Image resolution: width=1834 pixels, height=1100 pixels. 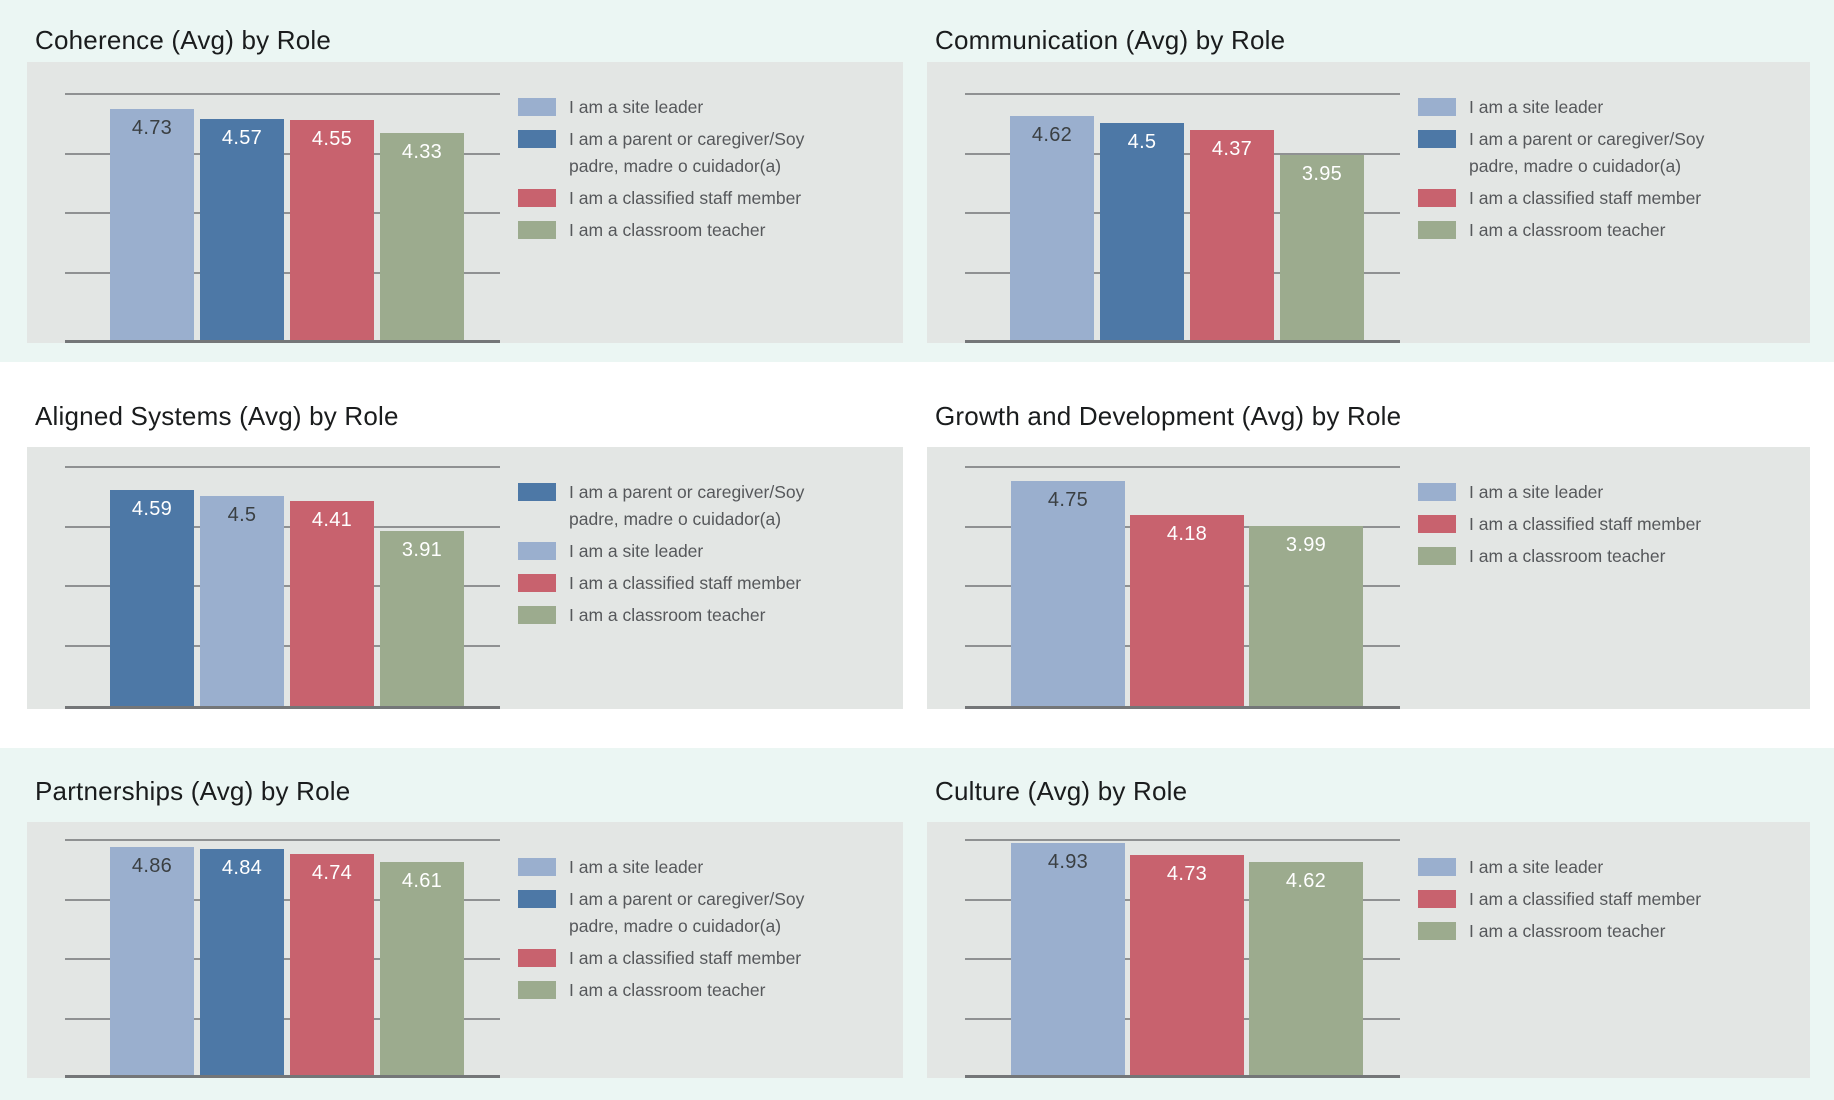 I want to click on legend-label: I am a classroom teacher, so click(x=1567, y=931).